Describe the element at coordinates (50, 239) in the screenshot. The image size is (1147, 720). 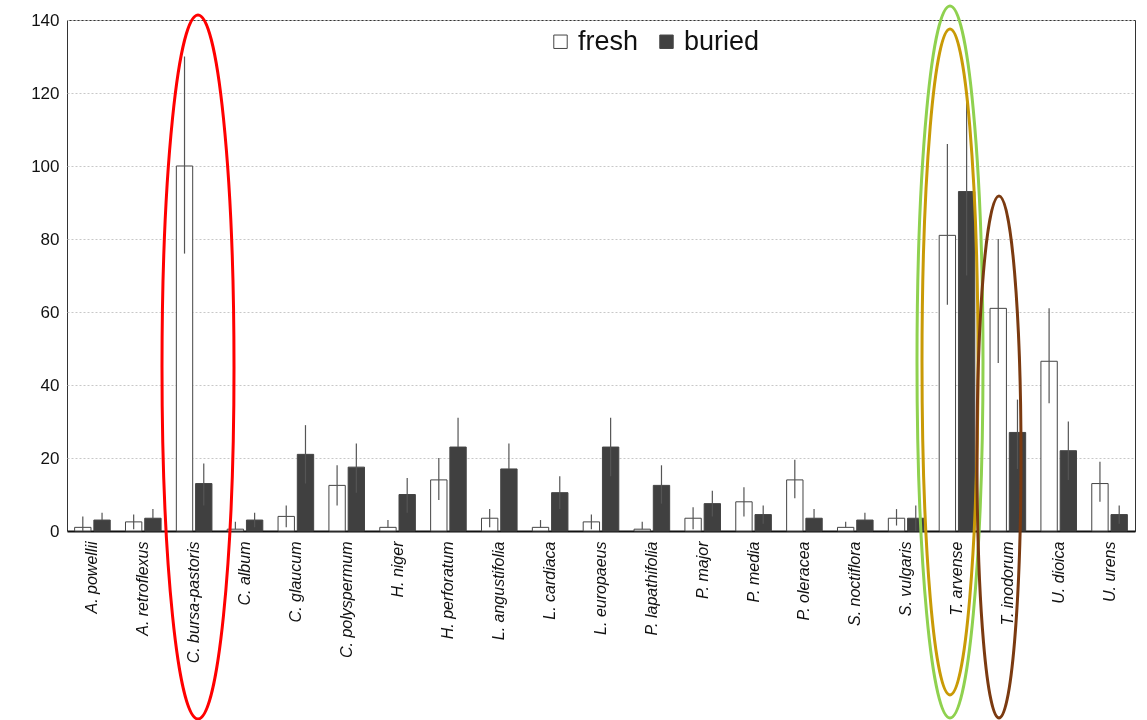
I see `y-tick-label: 80` at that location.